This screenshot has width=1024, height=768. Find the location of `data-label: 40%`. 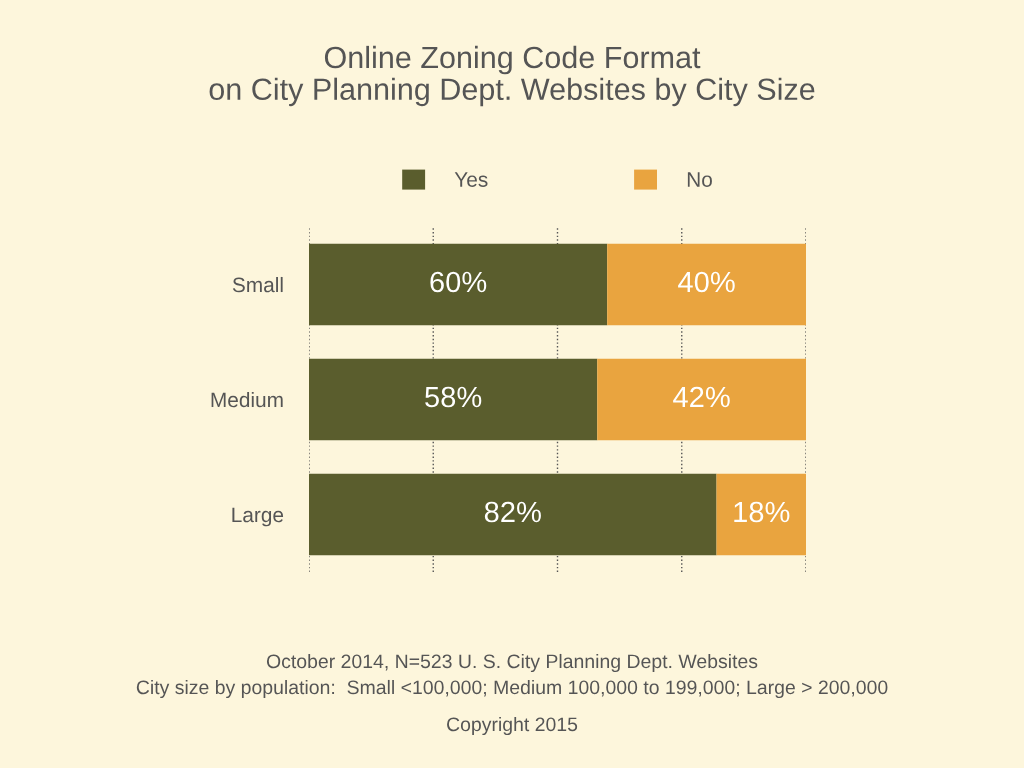

data-label: 40% is located at coordinates (706, 282).